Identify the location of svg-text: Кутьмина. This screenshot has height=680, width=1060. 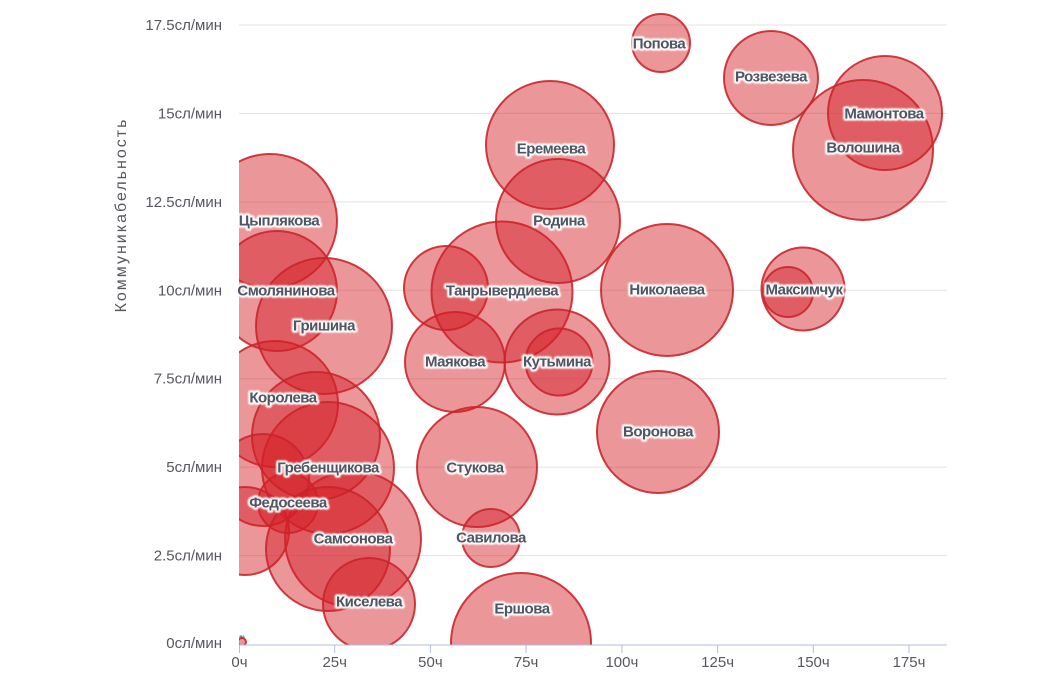
(557, 362).